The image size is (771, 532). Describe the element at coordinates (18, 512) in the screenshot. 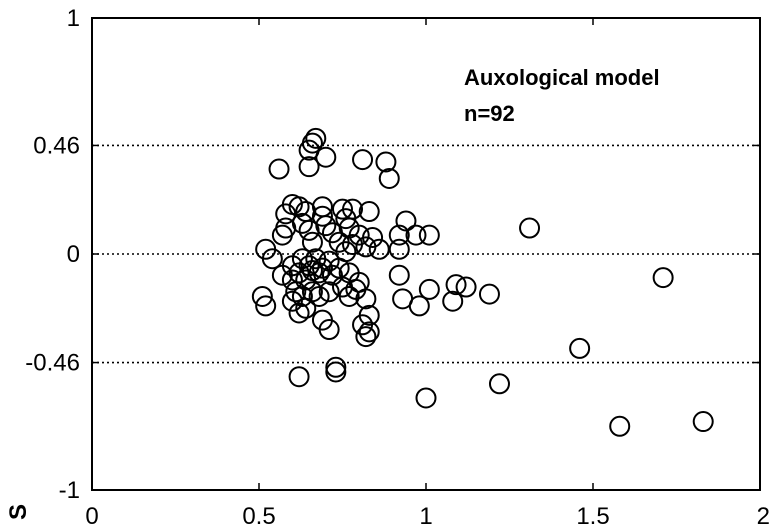

I see `y-axis-label-fragment: S` at that location.